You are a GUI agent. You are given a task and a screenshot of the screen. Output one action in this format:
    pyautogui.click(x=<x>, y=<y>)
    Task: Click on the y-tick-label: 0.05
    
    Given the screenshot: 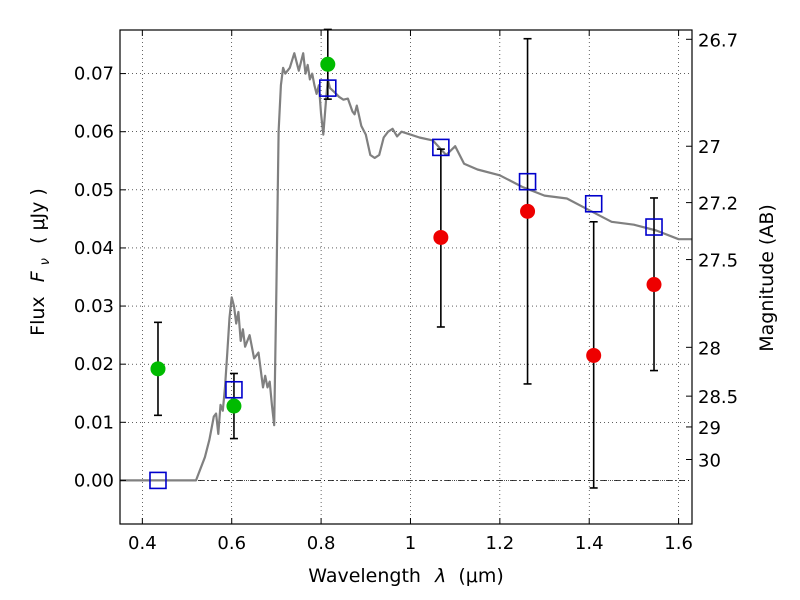 What is the action you would take?
    pyautogui.click(x=94, y=190)
    